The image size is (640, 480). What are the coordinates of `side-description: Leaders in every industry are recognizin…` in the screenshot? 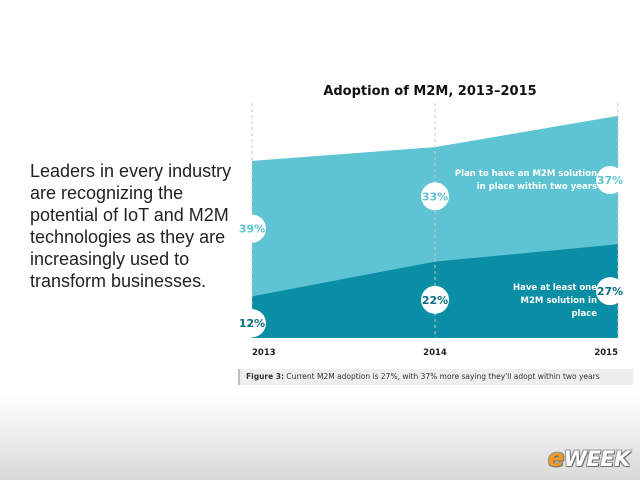 It's located at (131, 226).